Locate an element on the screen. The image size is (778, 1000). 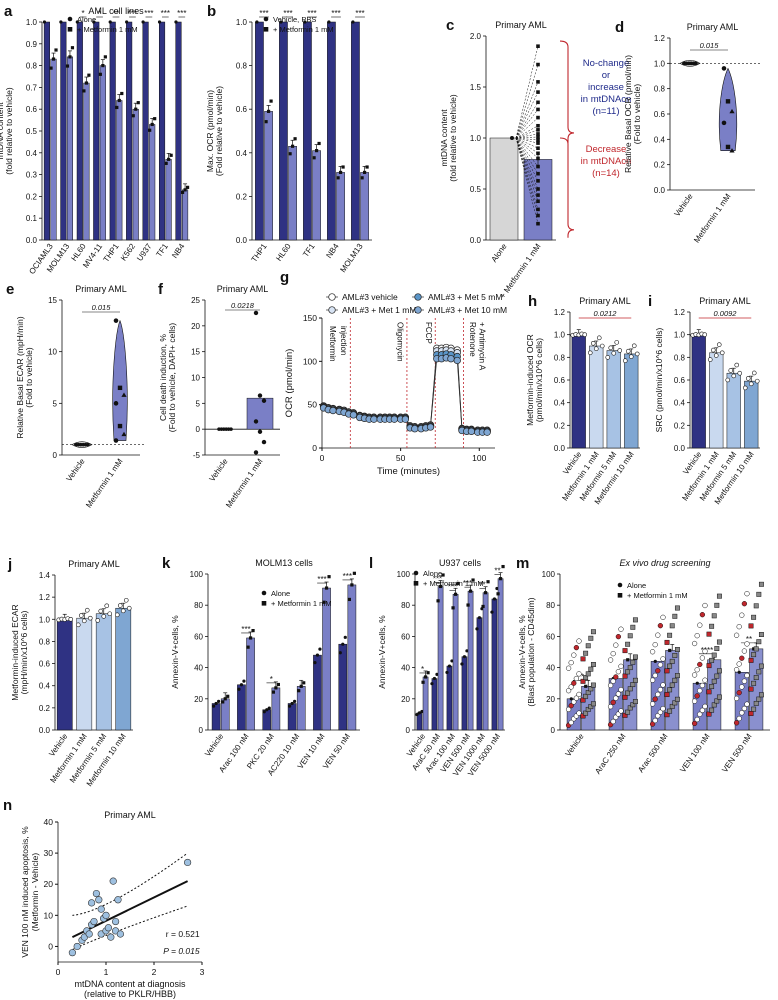
y-tick-label: 0 is located at coordinates (55, 455).